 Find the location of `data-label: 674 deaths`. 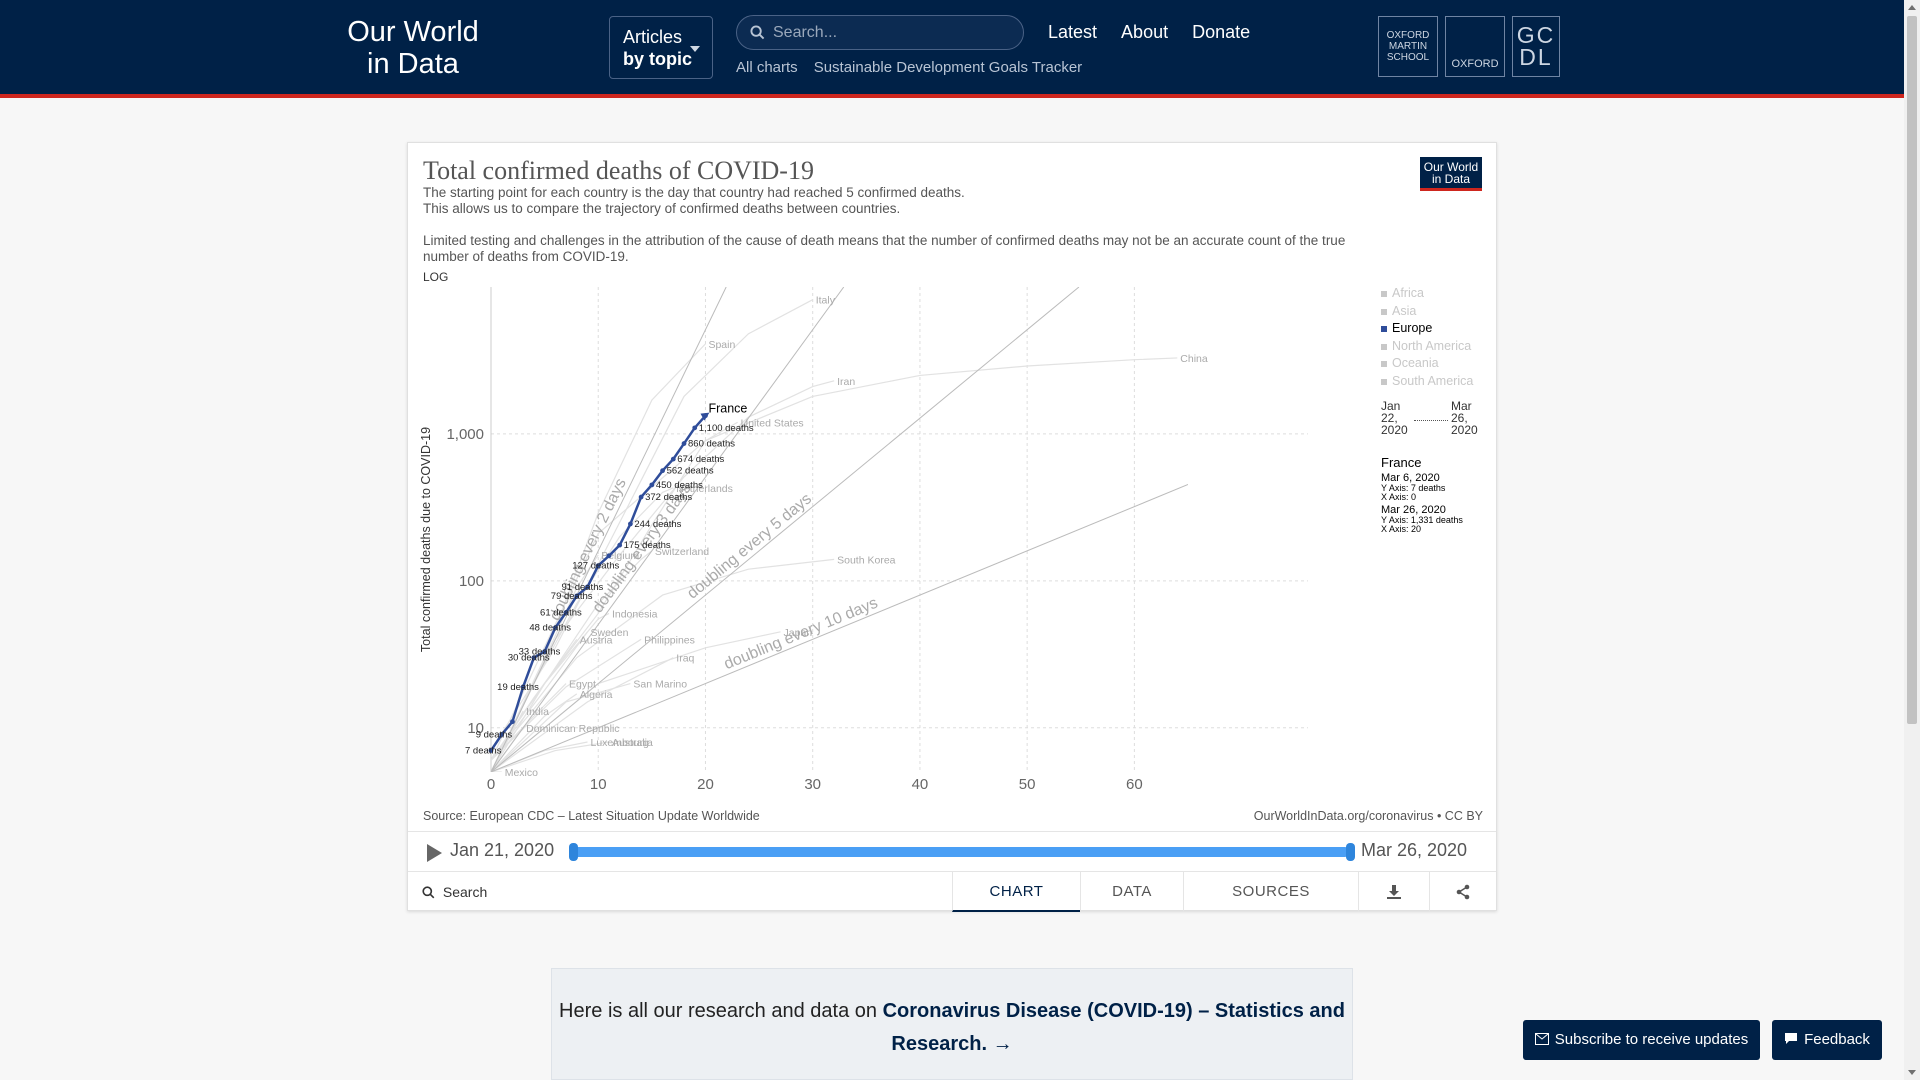

data-label: 674 deaths is located at coordinates (700, 459).